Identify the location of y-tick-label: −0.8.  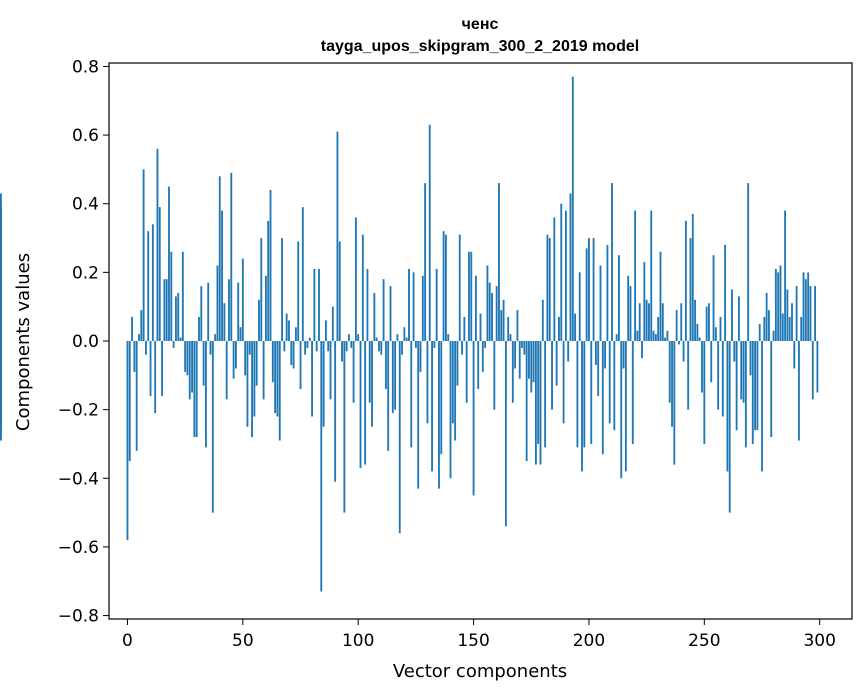
(78, 617).